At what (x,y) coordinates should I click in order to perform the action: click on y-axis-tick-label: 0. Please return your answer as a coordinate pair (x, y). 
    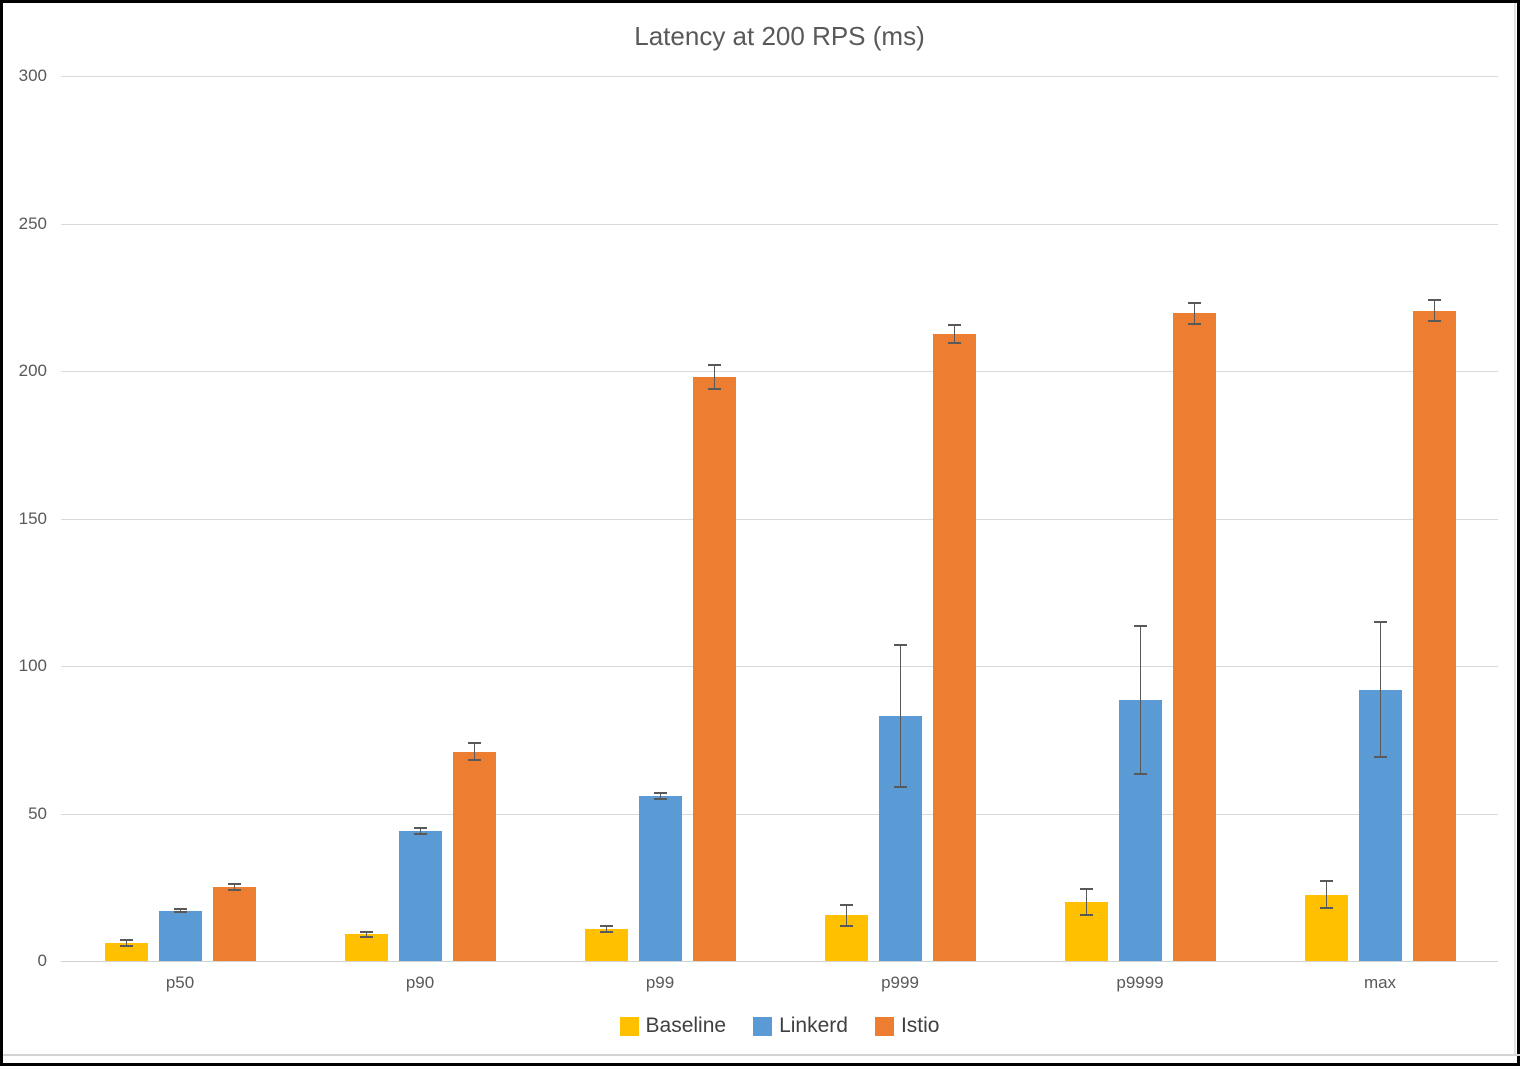
    Looking at the image, I should click on (42, 960).